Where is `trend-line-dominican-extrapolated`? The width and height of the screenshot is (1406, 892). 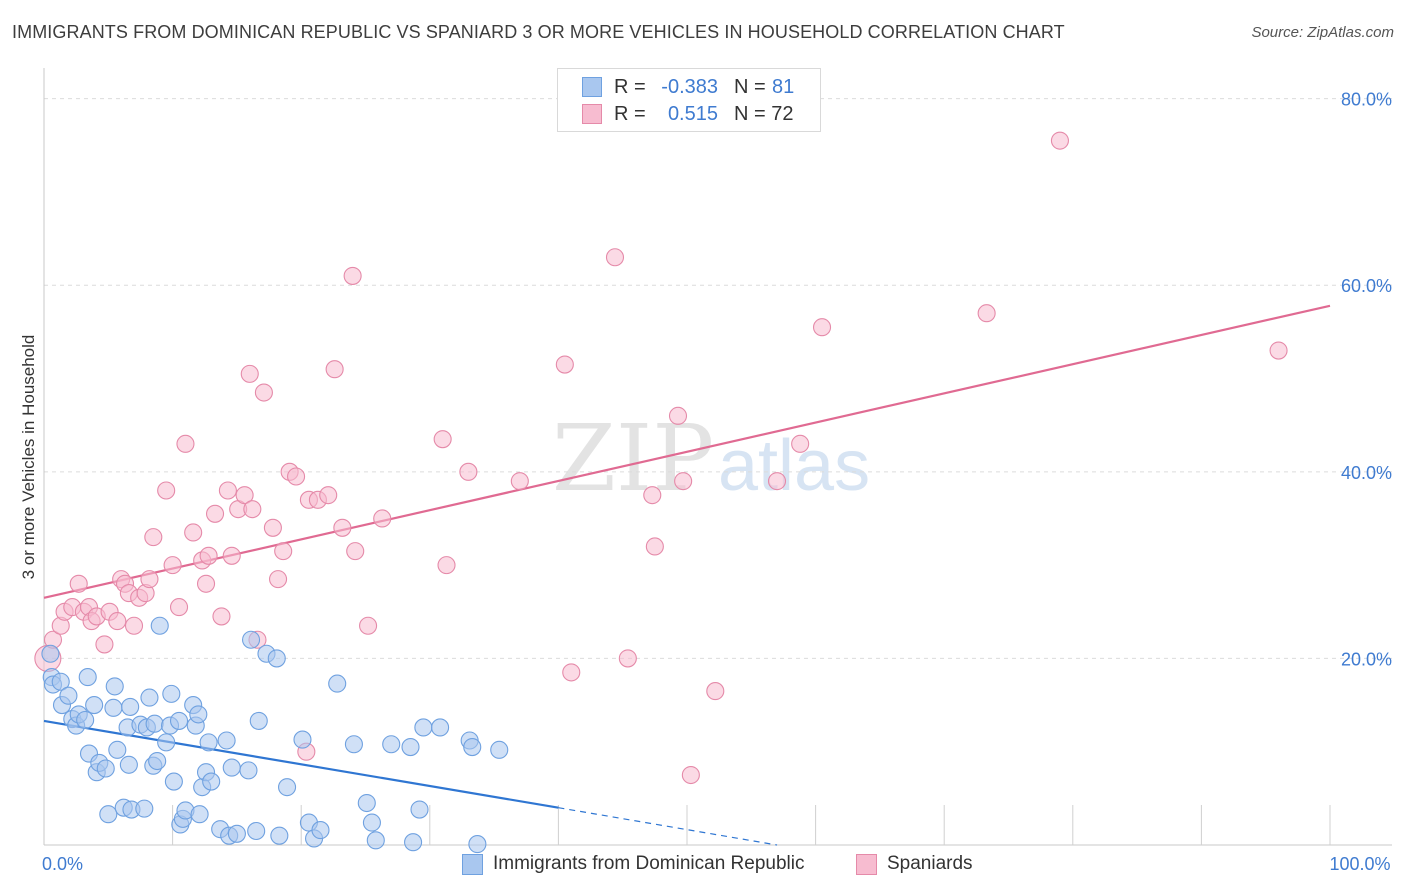
trend-line-dominican-extrapolated is located at coordinates (668, 826).